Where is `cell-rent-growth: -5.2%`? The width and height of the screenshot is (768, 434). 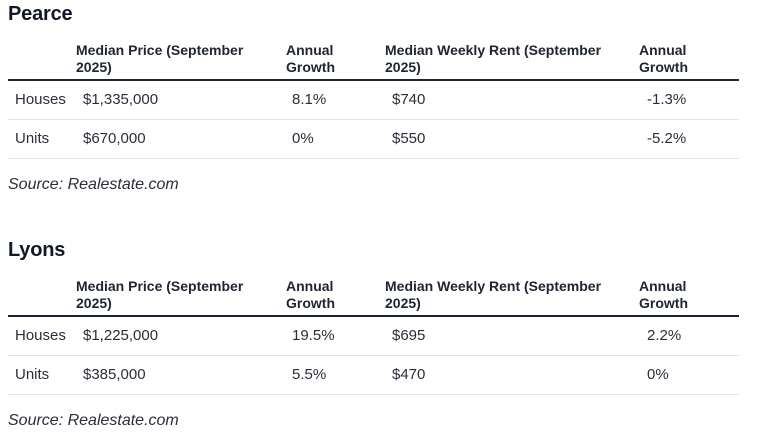 cell-rent-growth: -5.2% is located at coordinates (667, 138).